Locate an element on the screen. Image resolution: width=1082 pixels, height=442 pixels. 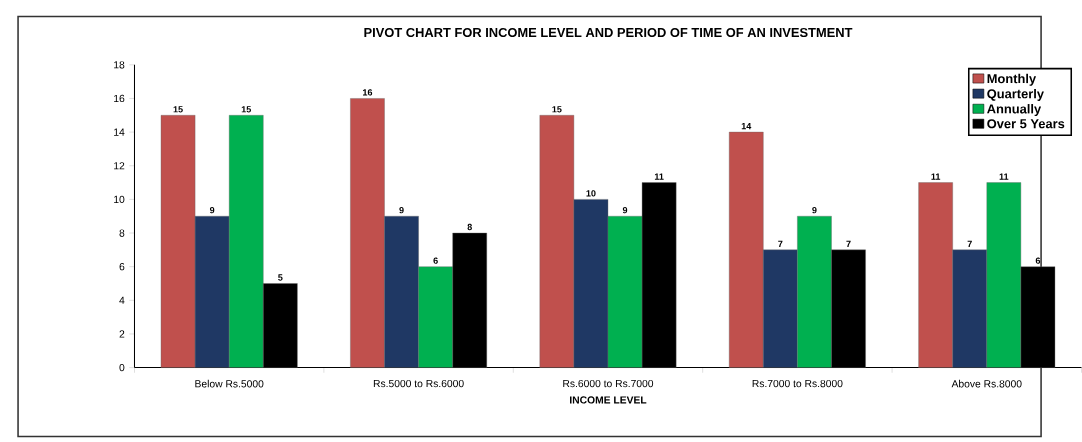
data-label: 10 is located at coordinates (591, 193).